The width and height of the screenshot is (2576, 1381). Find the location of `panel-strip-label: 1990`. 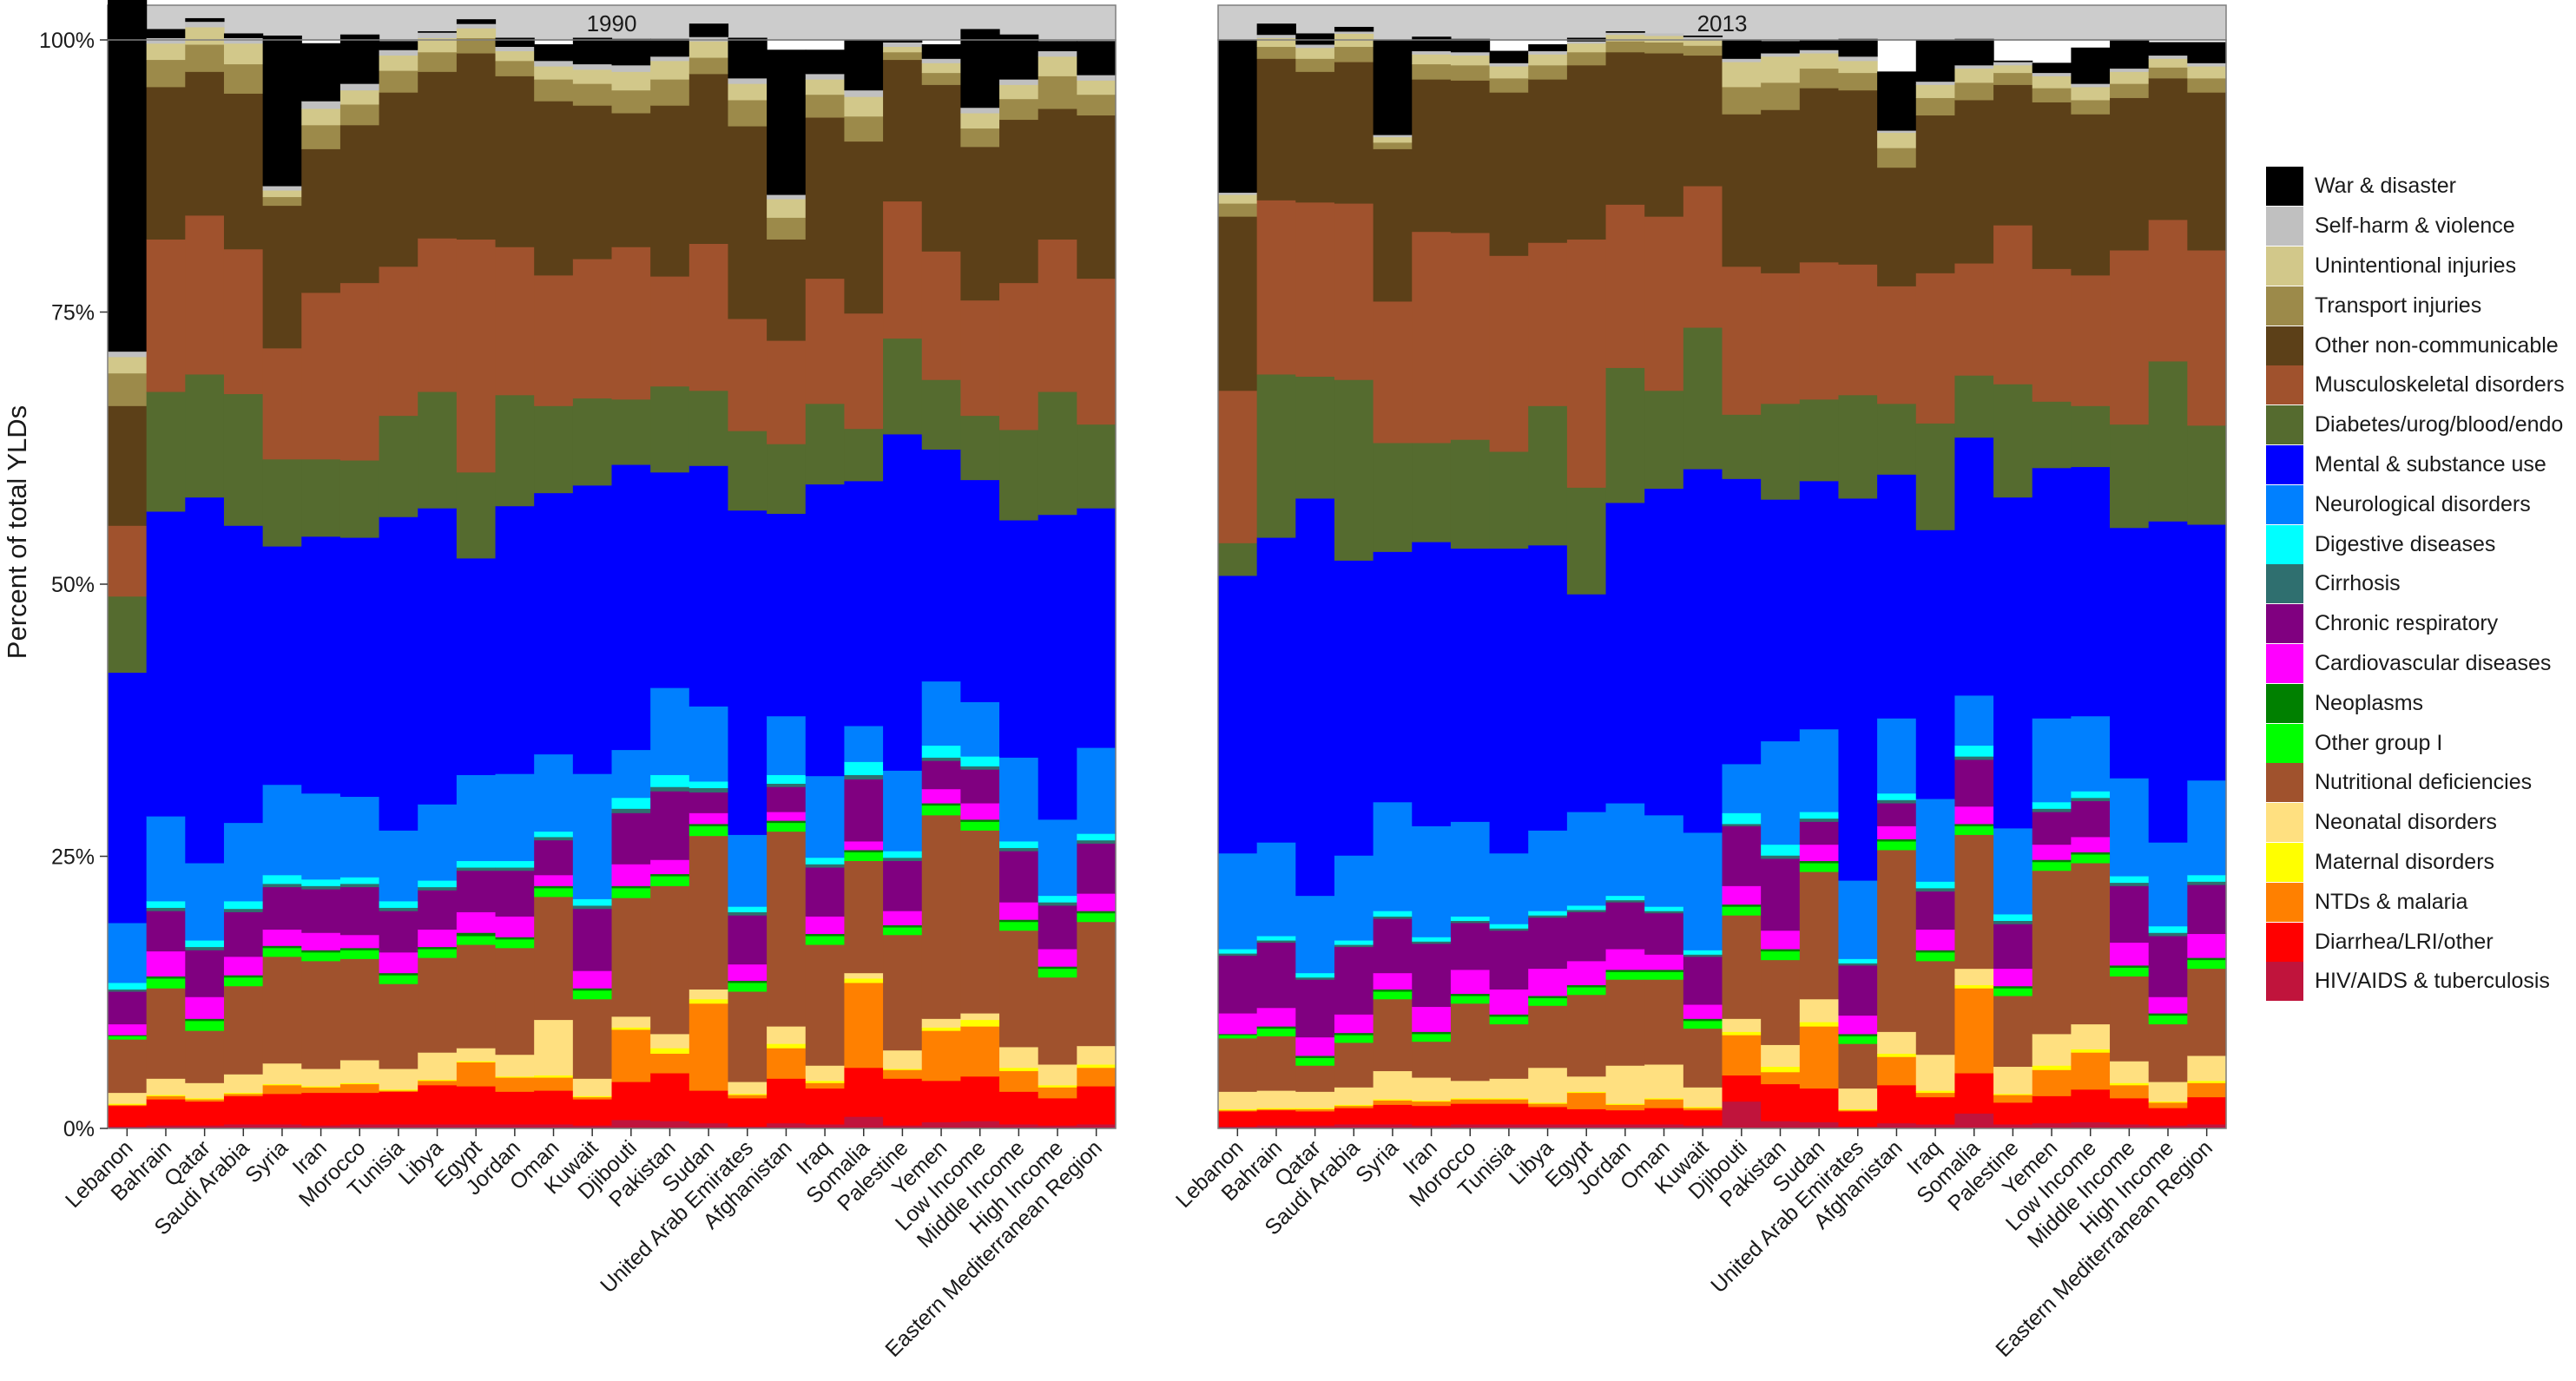

panel-strip-label: 1990 is located at coordinates (612, 23).